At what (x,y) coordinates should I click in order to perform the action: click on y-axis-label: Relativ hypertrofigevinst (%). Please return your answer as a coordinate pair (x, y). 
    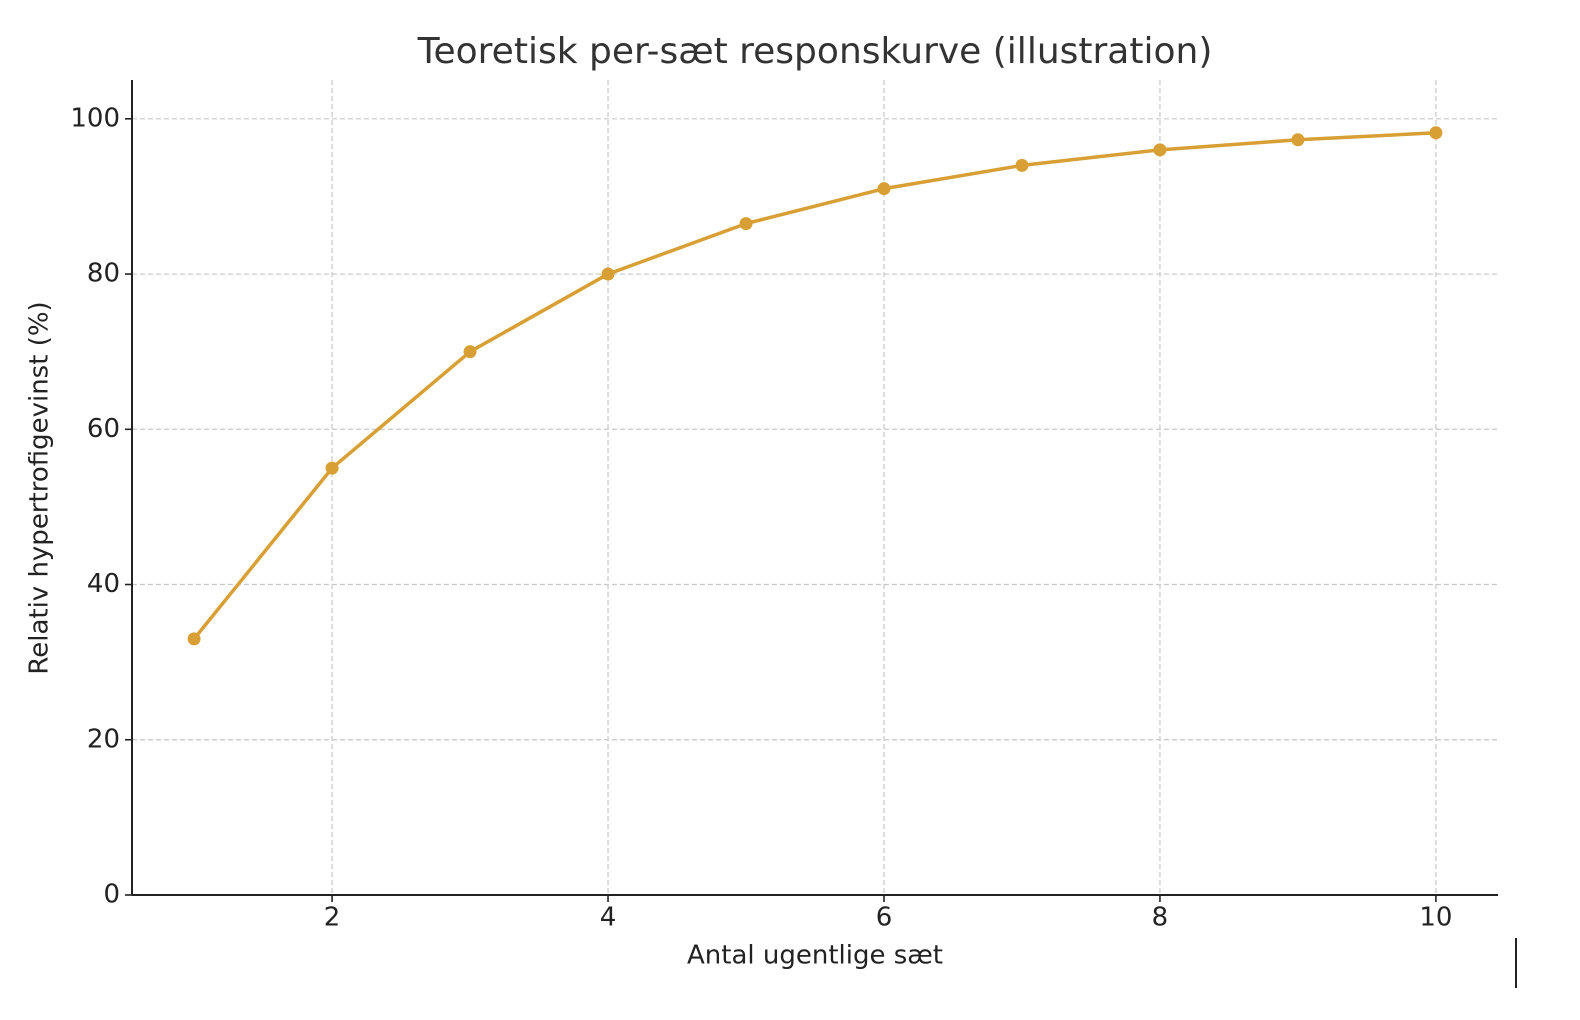
    Looking at the image, I should click on (40, 487).